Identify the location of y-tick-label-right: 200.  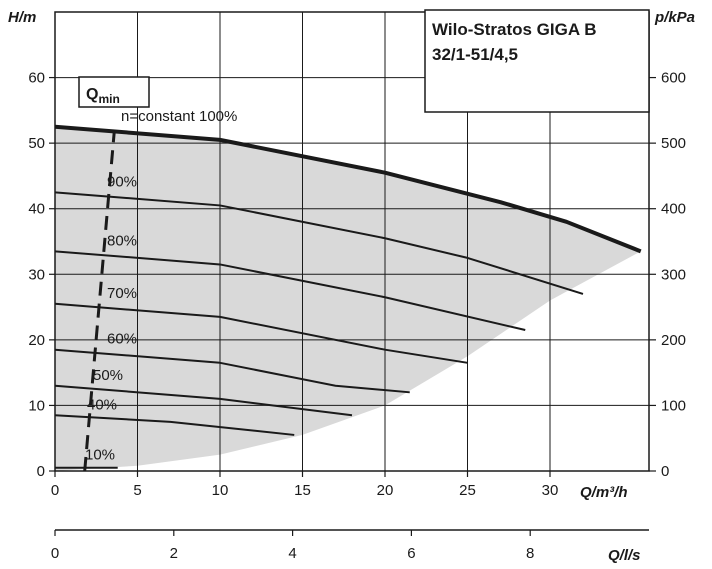
(673, 340).